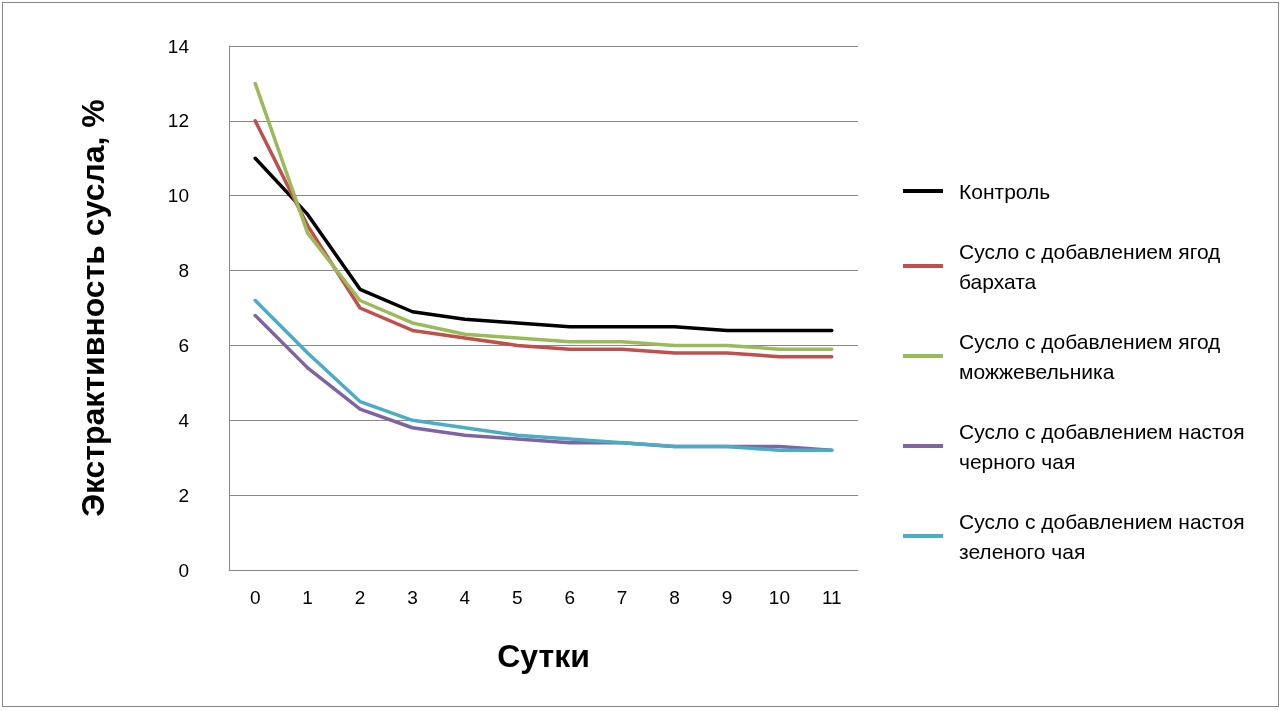 The width and height of the screenshot is (1283, 711). Describe the element at coordinates (1090, 356) in the screenshot. I see `legend-label: Сусло с добавлением ягод можжевельника` at that location.